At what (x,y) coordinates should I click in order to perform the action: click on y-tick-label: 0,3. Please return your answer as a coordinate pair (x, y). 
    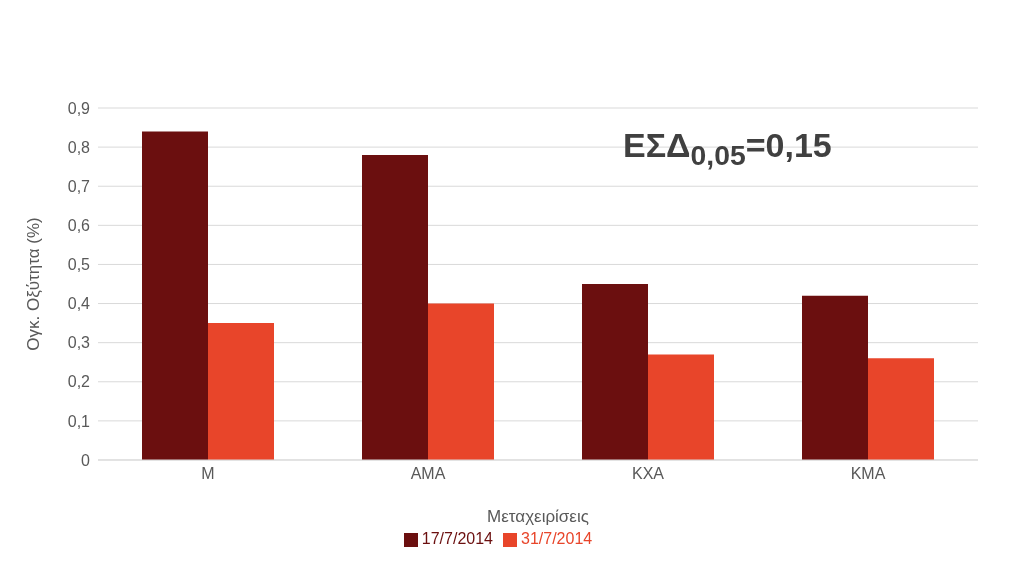
    Looking at the image, I should click on (79, 343).